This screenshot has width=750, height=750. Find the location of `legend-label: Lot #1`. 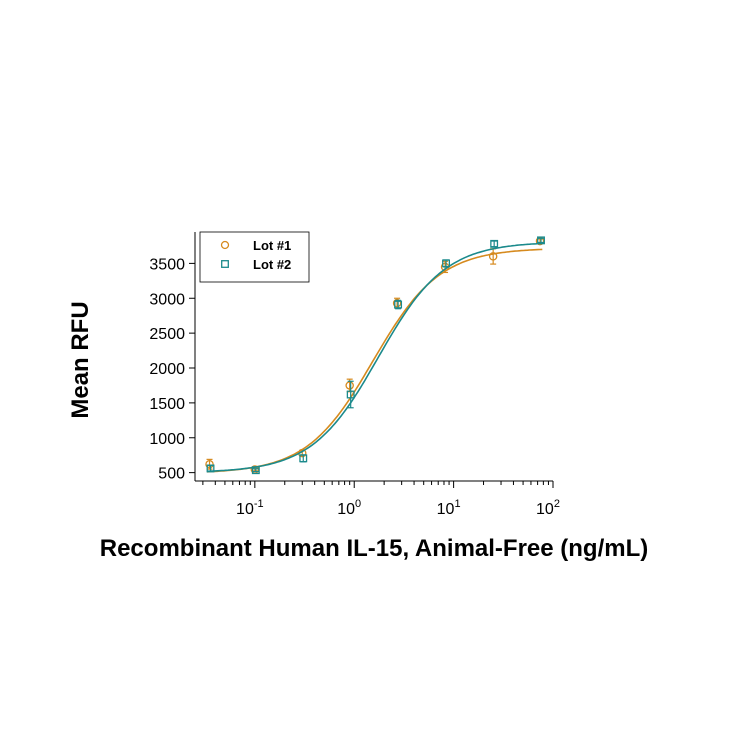

legend-label: Lot #1 is located at coordinates (272, 245).